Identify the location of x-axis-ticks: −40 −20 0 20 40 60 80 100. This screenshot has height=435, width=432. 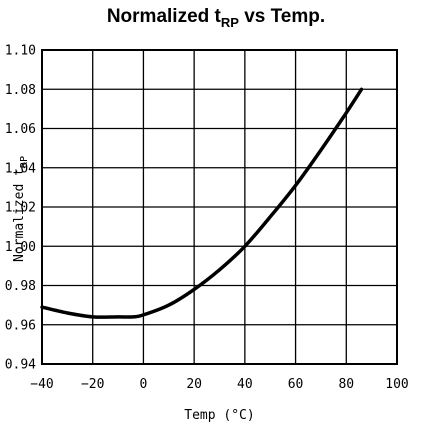
(219, 384).